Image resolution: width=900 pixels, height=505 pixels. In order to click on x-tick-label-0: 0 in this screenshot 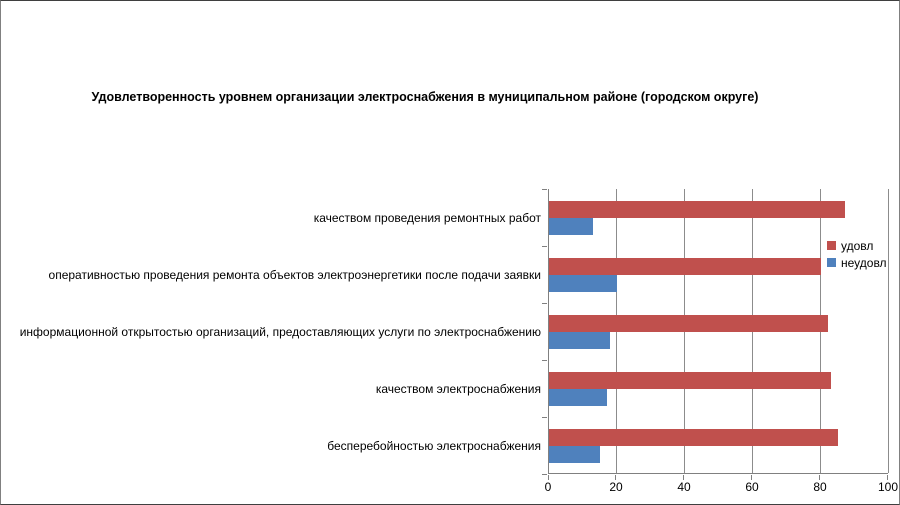, I will do `click(548, 487)`.